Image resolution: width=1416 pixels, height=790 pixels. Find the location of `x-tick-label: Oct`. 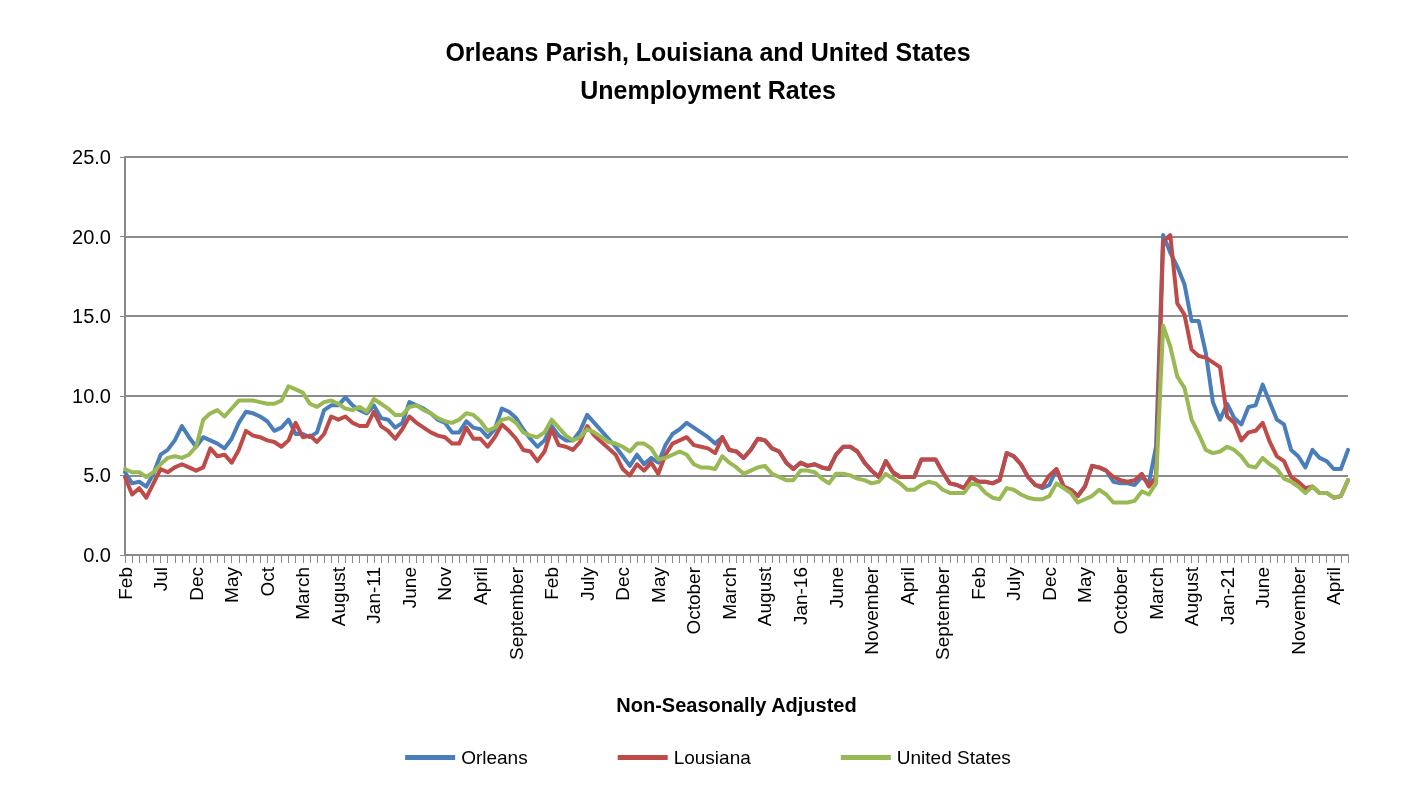

x-tick-label: Oct is located at coordinates (267, 581).